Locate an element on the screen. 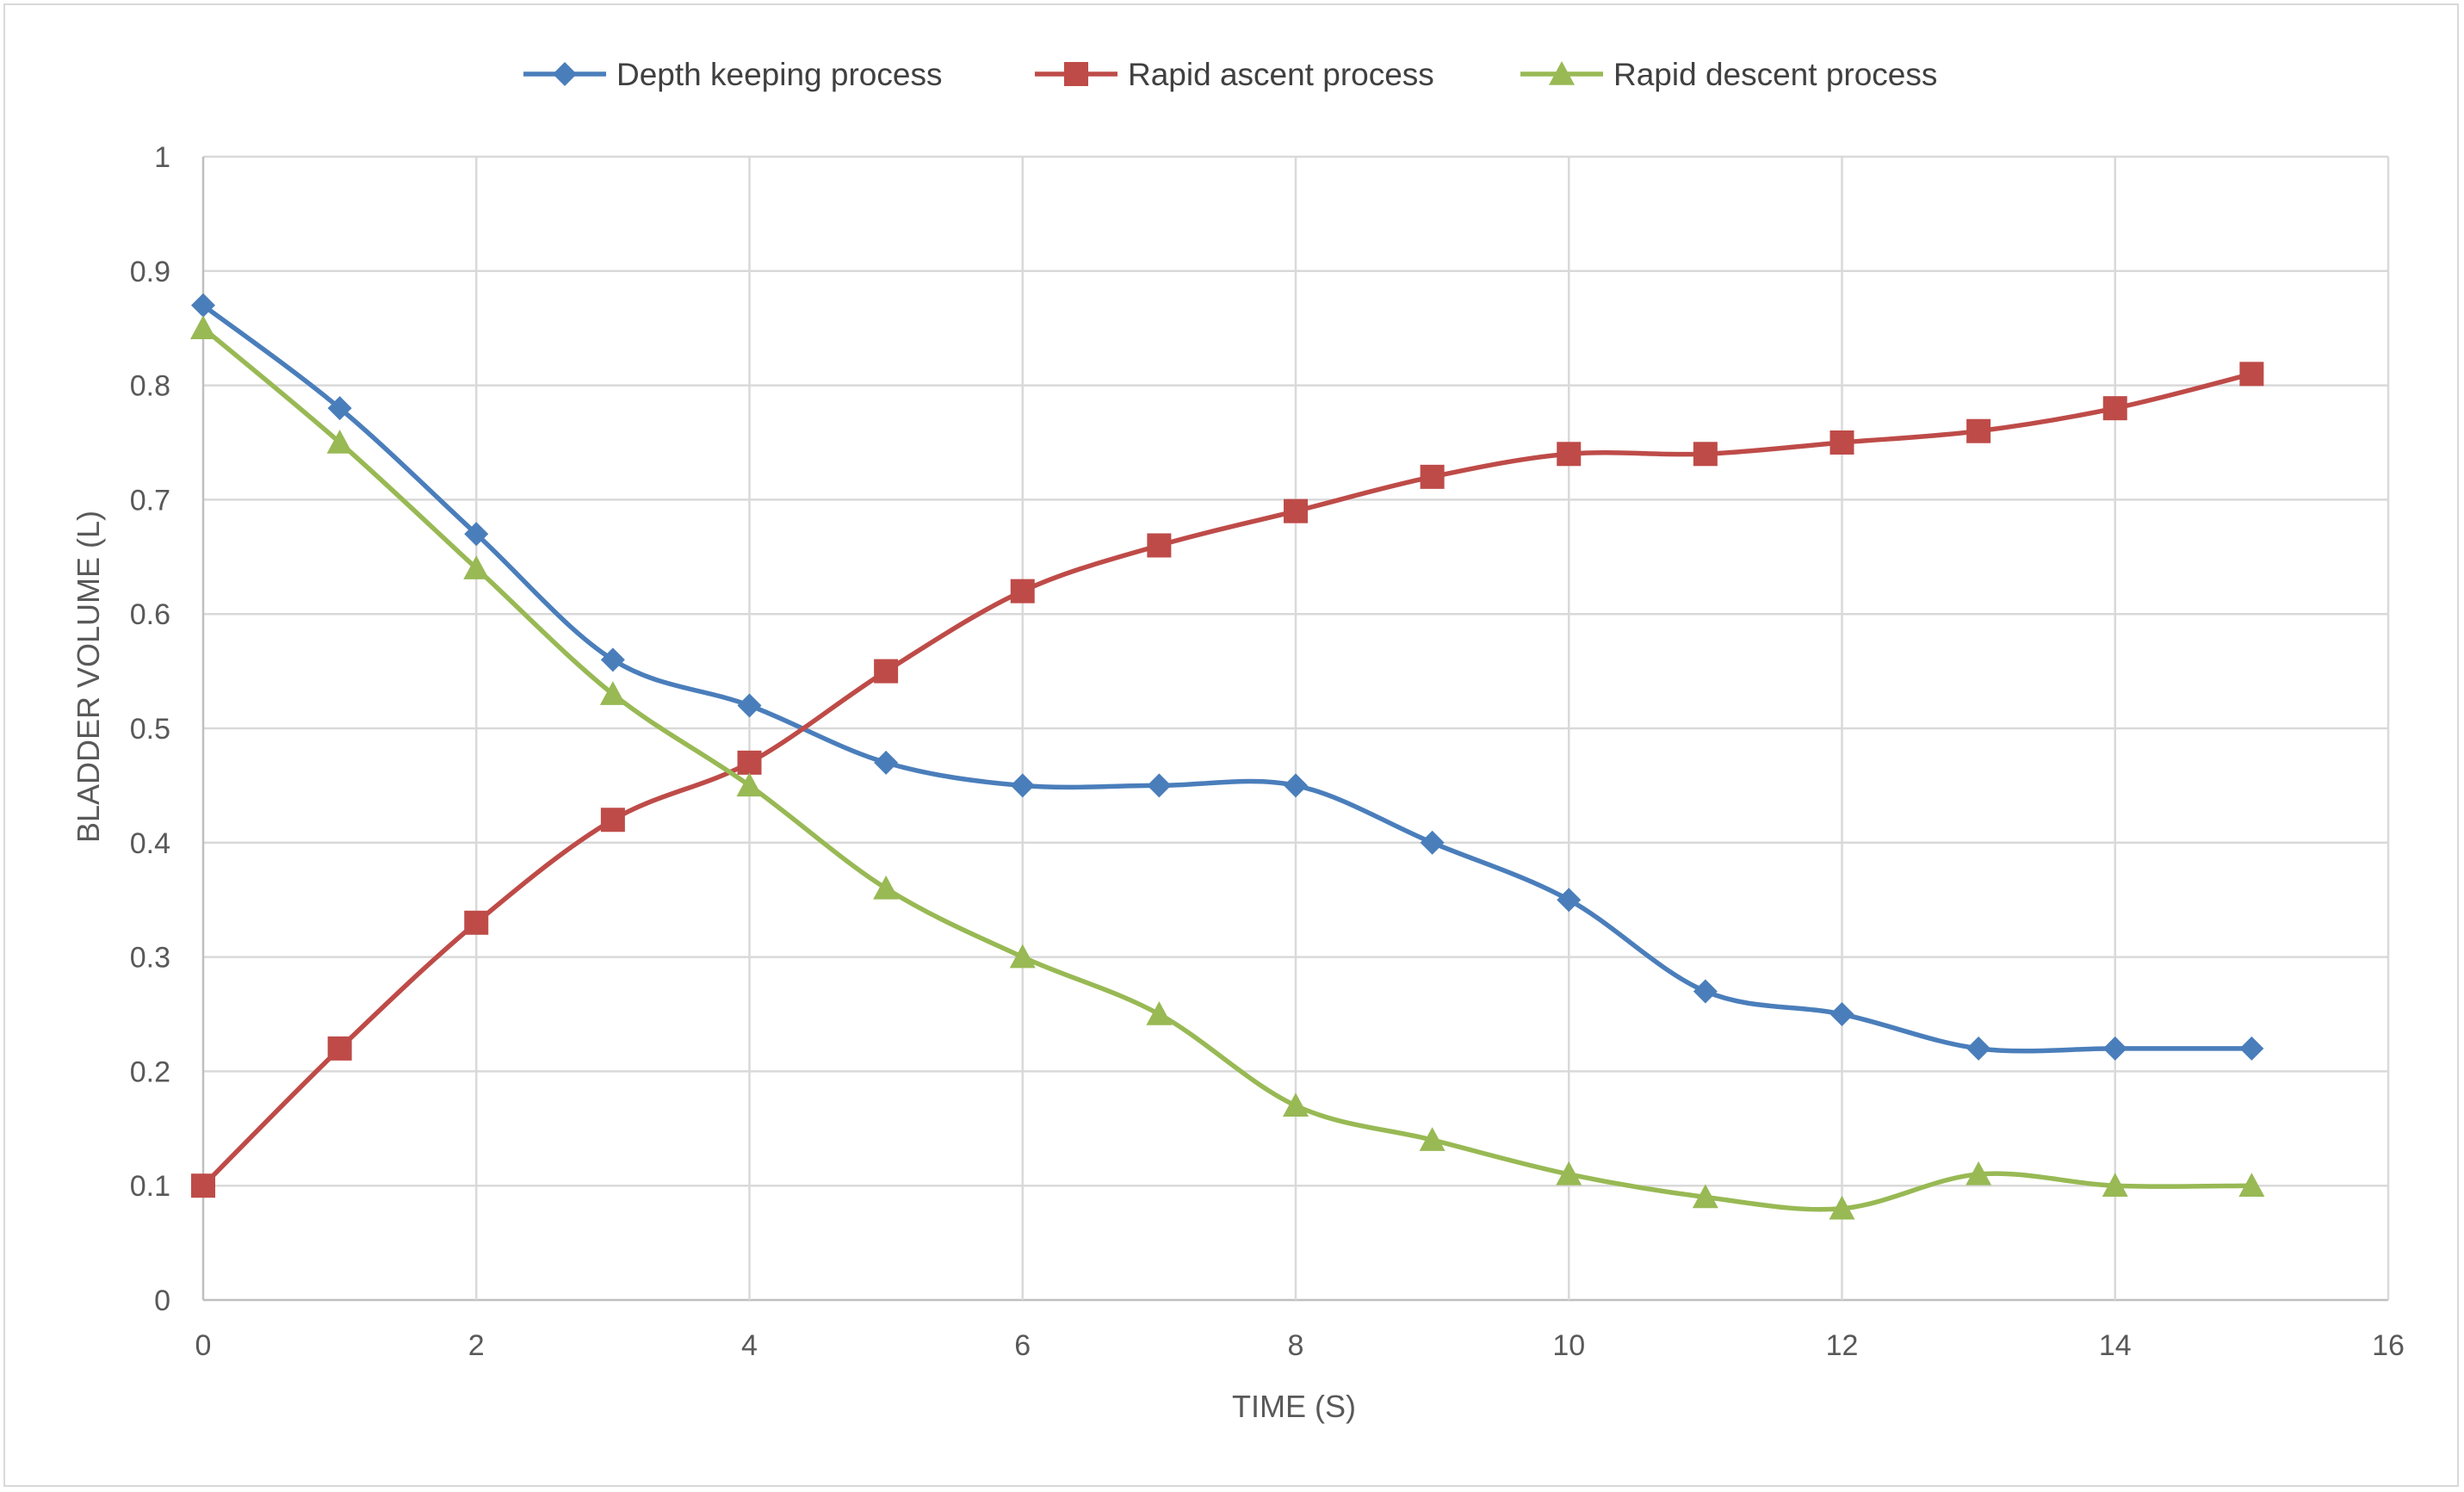 This screenshot has width=2464, height=1492. legend-item: Rapid ascent process is located at coordinates (1234, 74).